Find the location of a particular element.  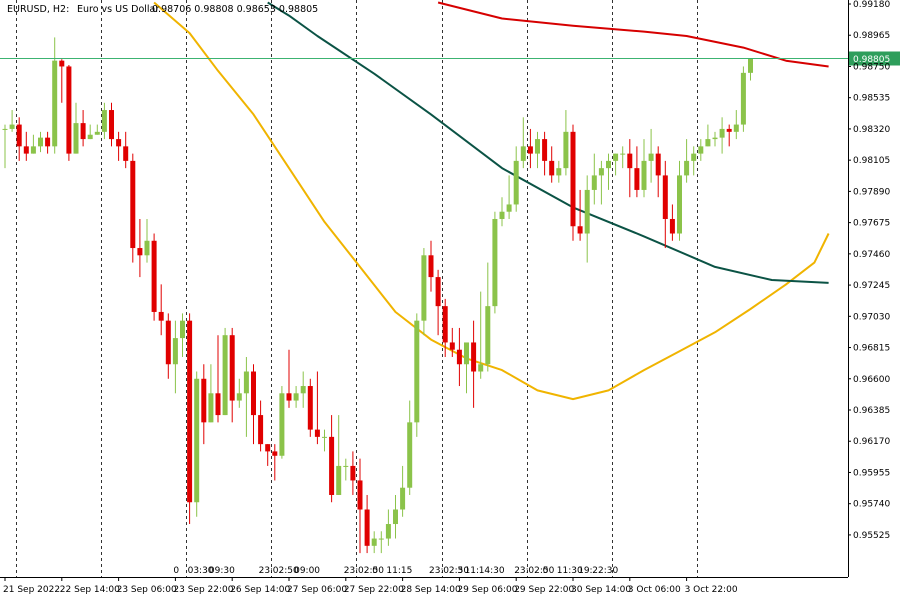

session-label-3: 23: is located at coordinates (266, 571).